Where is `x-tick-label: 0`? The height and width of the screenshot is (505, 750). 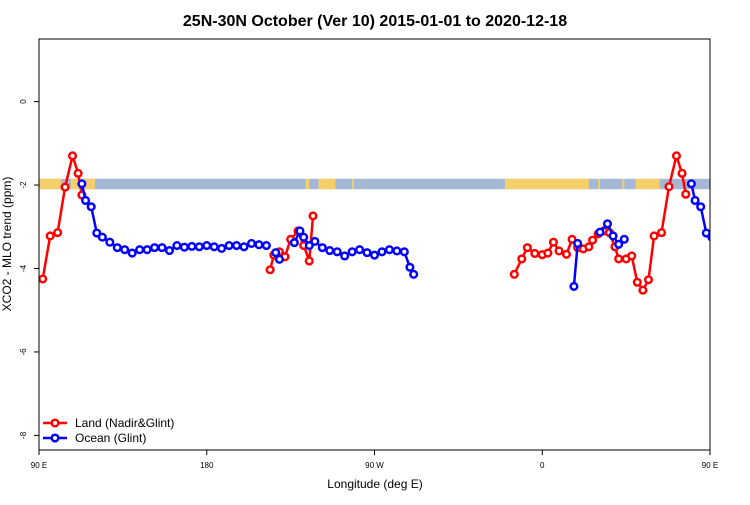
x-tick-label: 0 is located at coordinates (542, 465).